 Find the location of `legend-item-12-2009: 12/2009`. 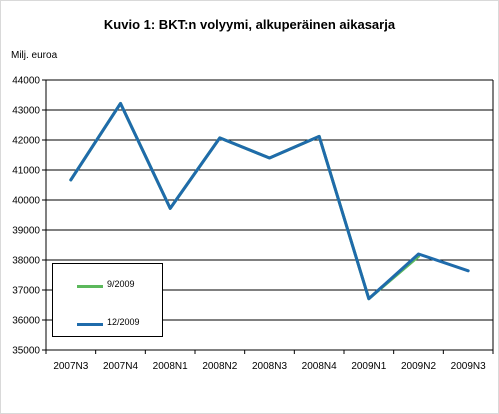

legend-item-12-2009: 12/2009 is located at coordinates (118, 324).